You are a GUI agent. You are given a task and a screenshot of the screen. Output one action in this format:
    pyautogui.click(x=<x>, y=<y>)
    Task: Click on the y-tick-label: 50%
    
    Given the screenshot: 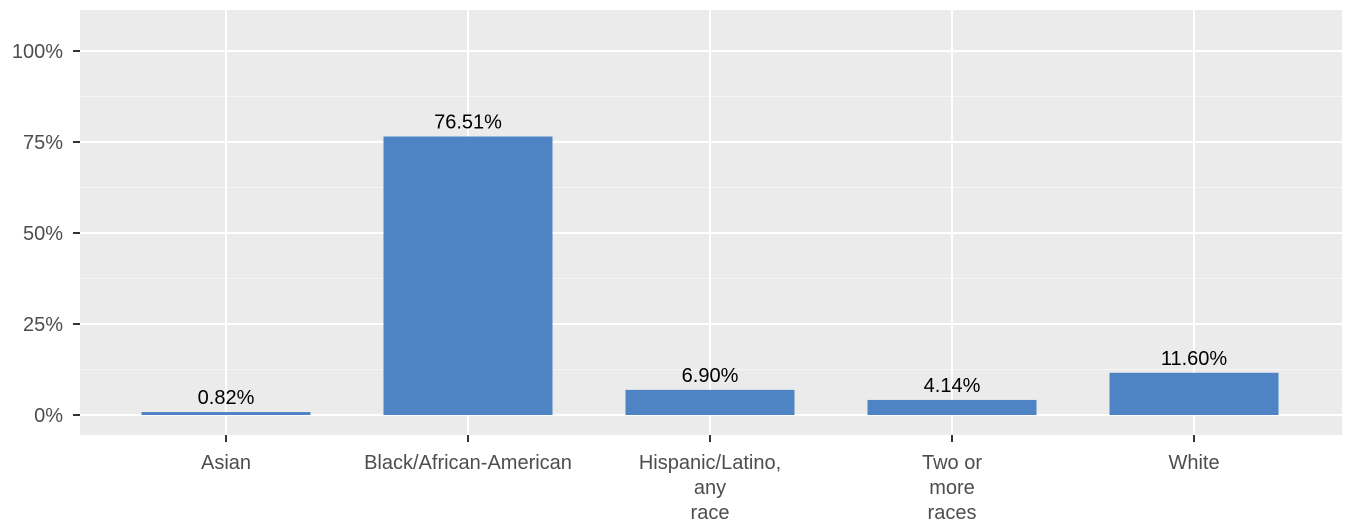 What is the action you would take?
    pyautogui.click(x=43, y=234)
    